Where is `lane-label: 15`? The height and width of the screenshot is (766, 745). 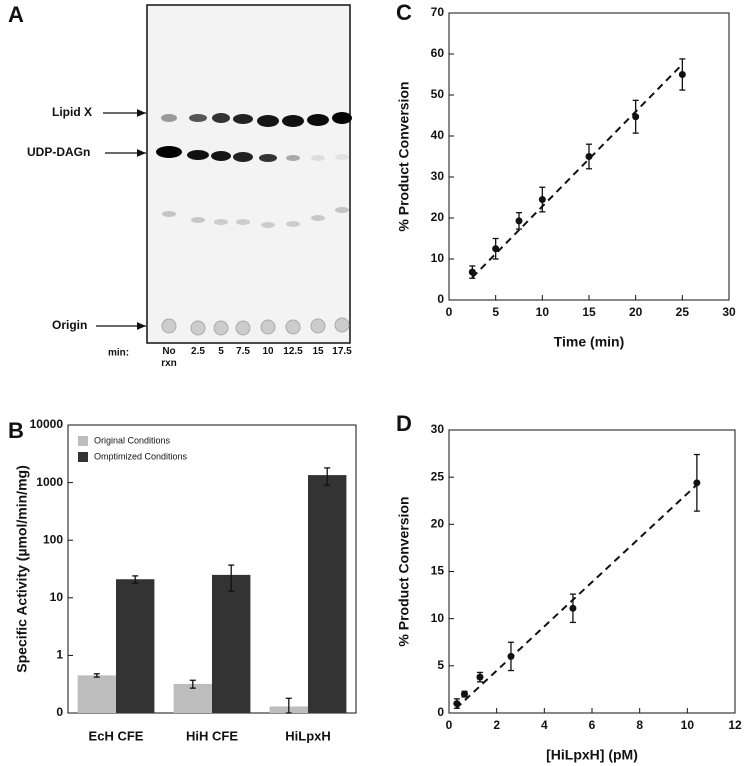 lane-label: 15 is located at coordinates (318, 351).